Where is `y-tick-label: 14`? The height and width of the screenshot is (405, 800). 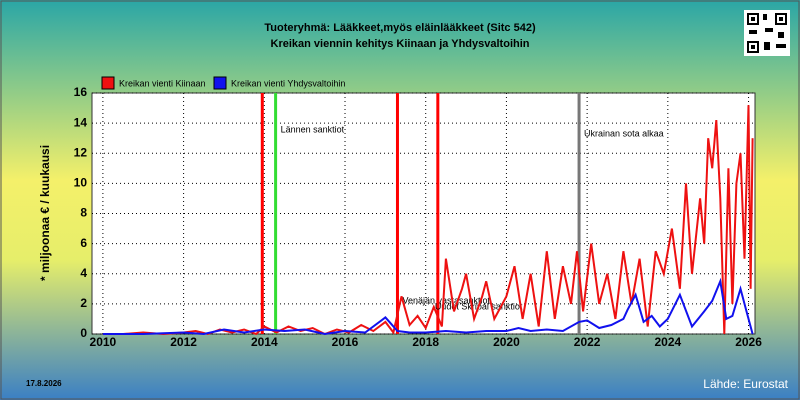 y-tick-label: 14 is located at coordinates (81, 122).